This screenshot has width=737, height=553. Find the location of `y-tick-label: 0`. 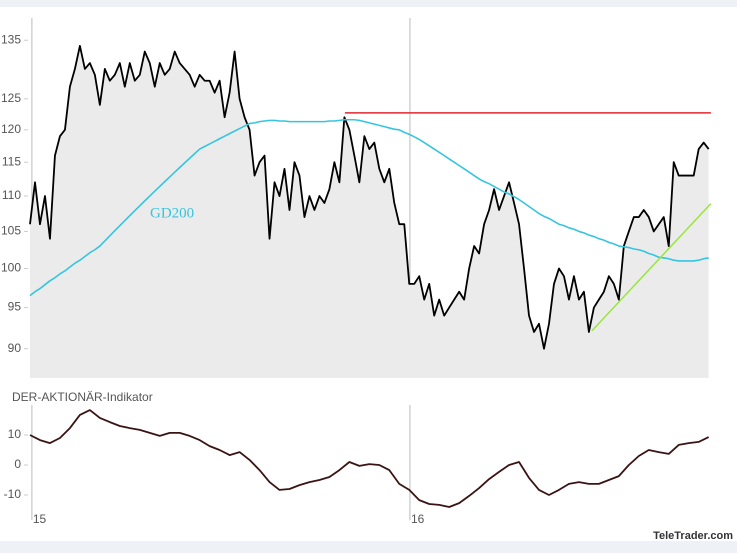

y-tick-label: 0 is located at coordinates (17, 464).